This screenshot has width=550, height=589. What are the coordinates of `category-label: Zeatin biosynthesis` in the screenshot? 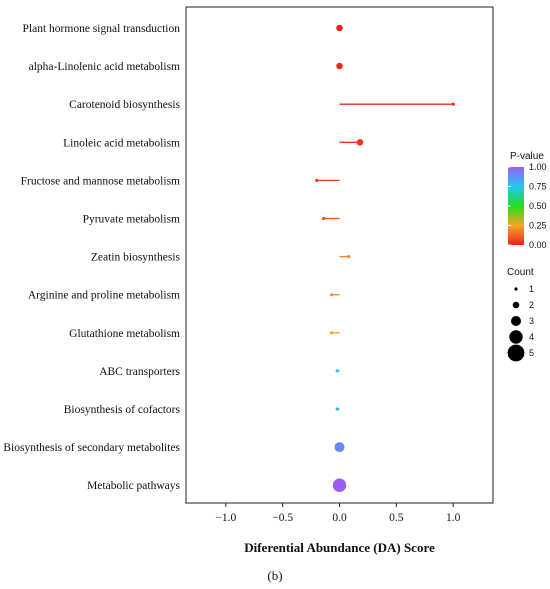 It's located at (136, 258).